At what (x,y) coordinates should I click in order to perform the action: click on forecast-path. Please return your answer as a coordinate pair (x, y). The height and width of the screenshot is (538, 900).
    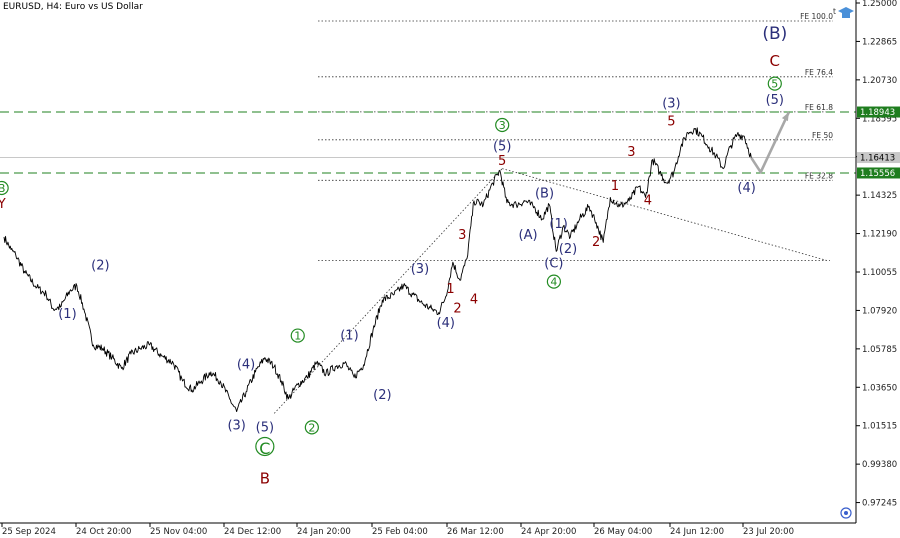
    Looking at the image, I should click on (770, 142).